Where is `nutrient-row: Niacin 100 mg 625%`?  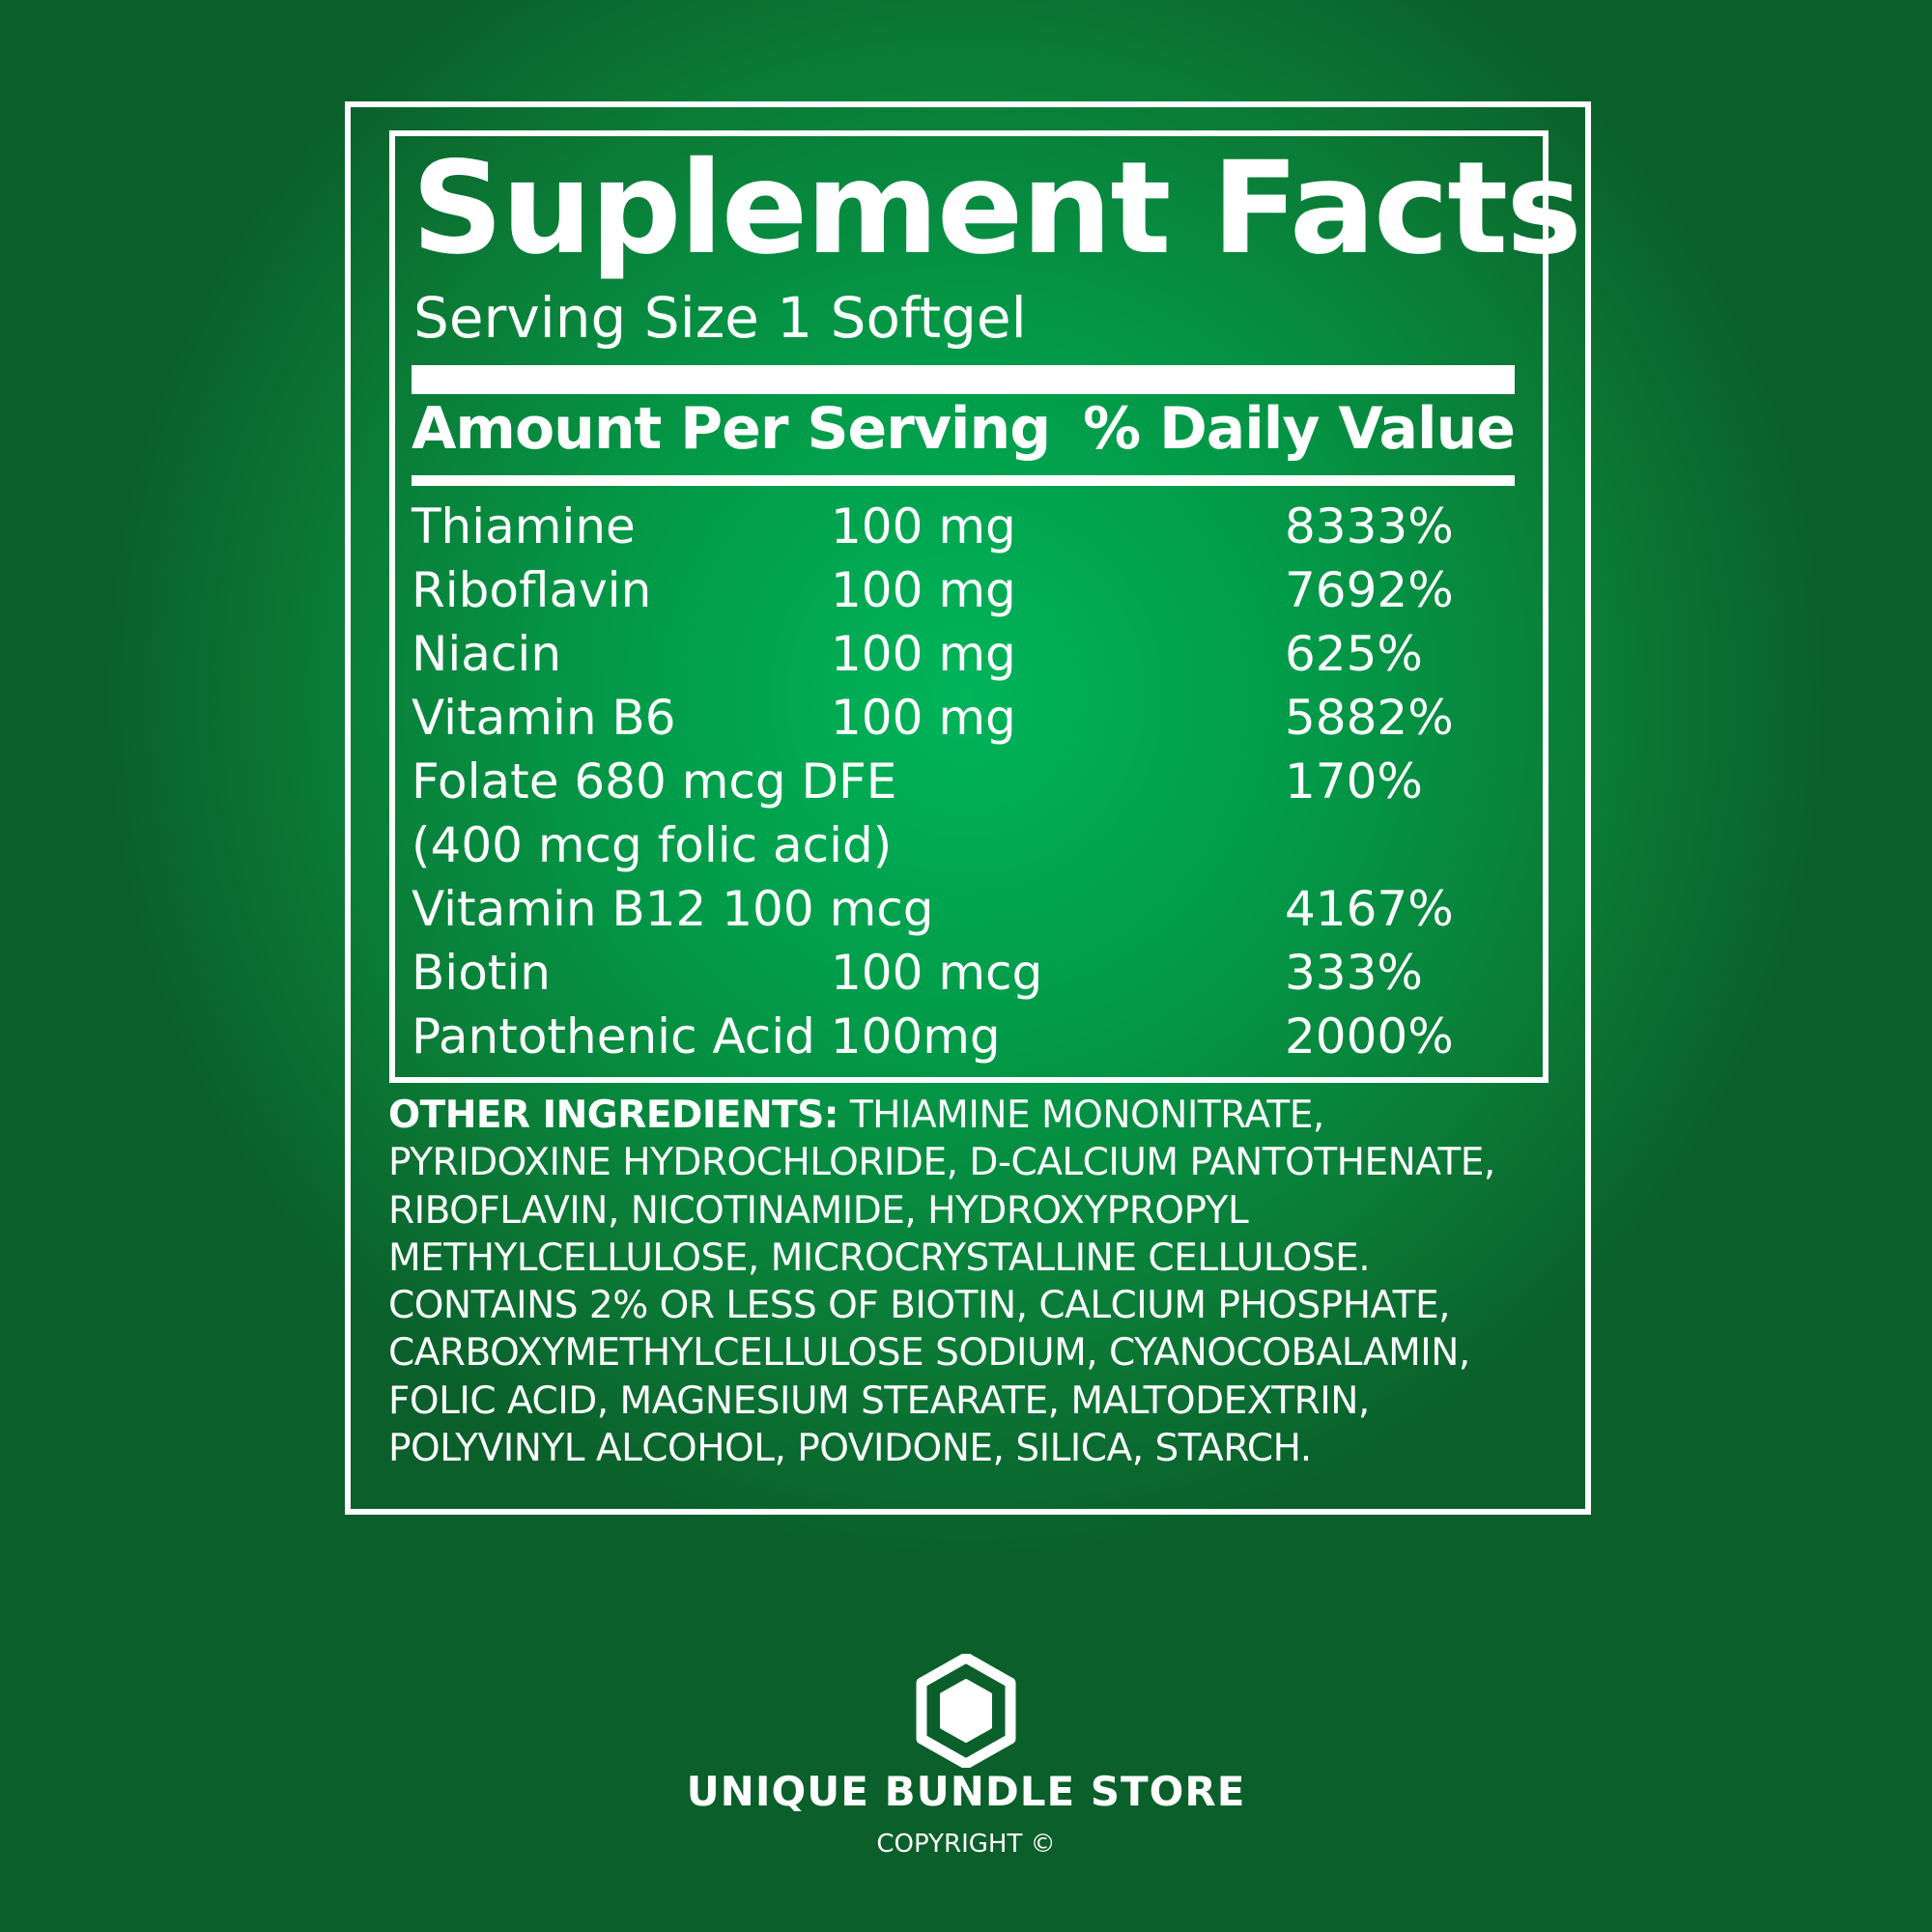 nutrient-row: Niacin 100 mg 625% is located at coordinates (963, 654).